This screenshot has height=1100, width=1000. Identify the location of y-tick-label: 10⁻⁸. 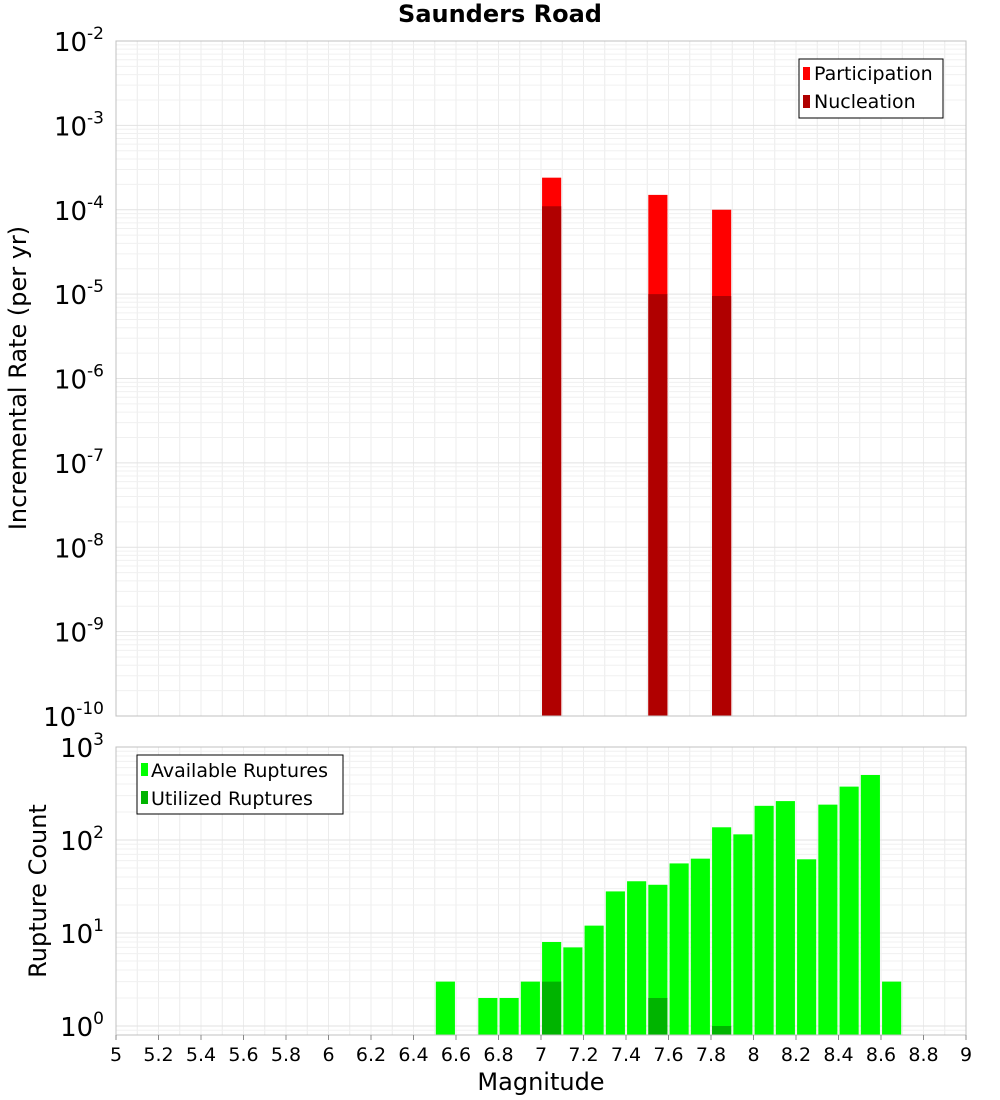
(79, 547).